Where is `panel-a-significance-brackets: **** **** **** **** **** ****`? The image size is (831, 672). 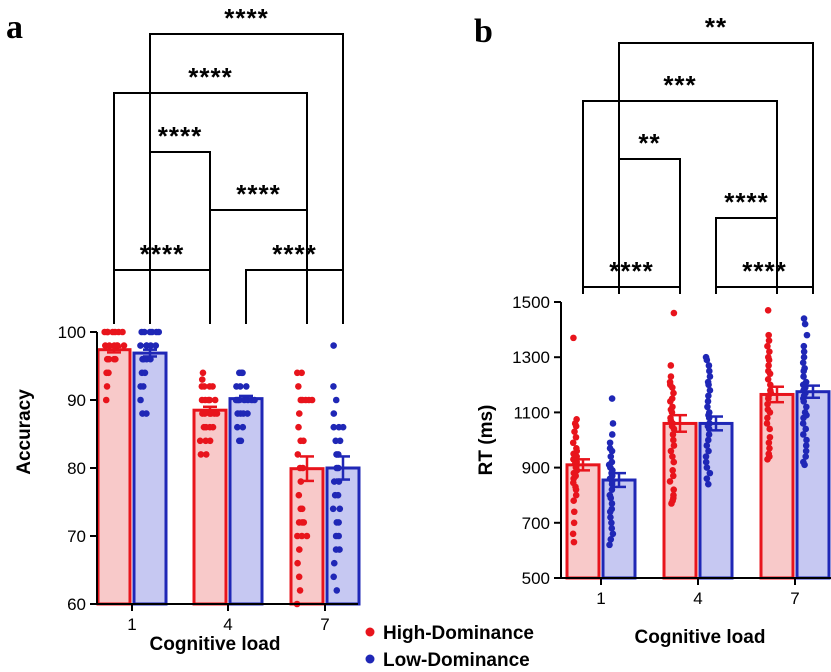
panel-a-significance-brackets: **** **** **** **** **** **** is located at coordinates (228, 163).